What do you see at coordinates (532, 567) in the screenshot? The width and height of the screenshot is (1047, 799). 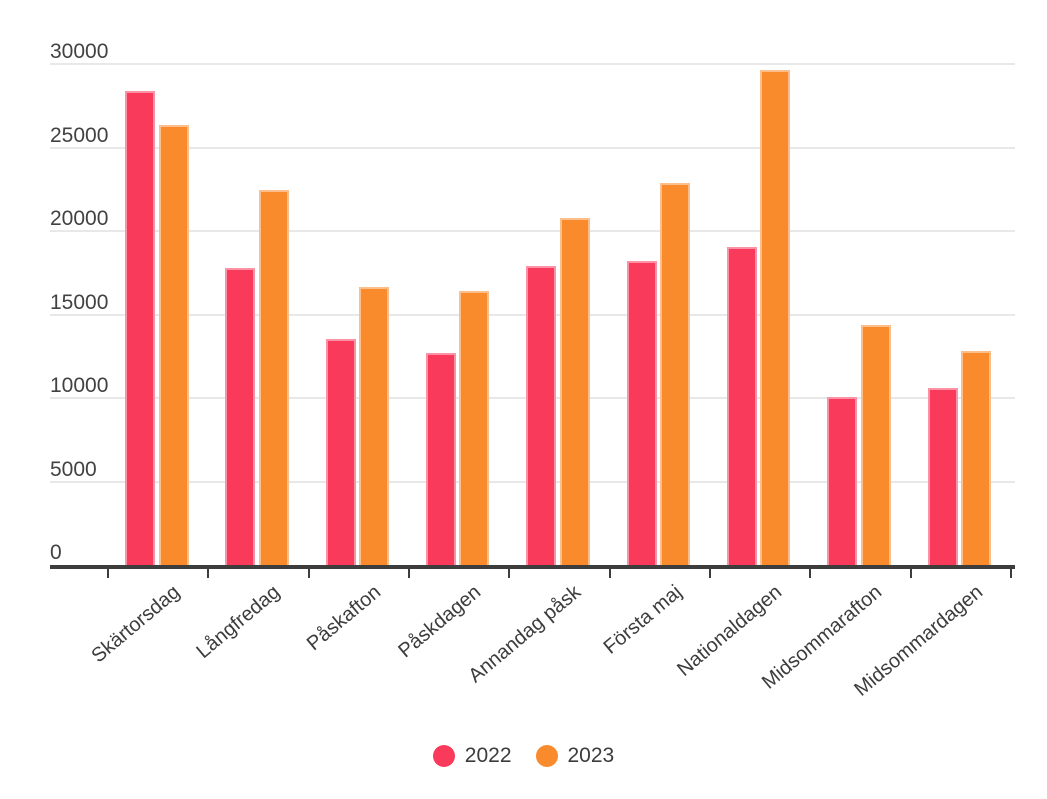 I see `x-axis-line` at bounding box center [532, 567].